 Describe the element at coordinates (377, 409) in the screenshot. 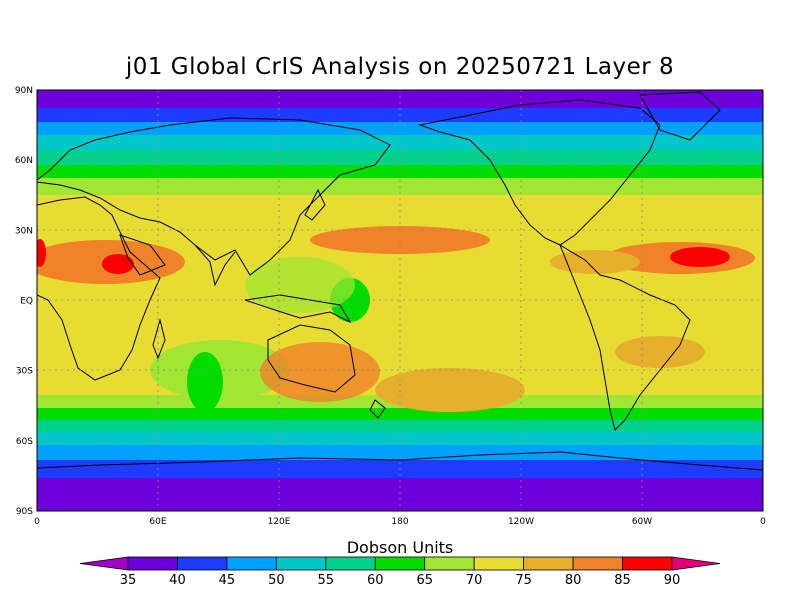

I see `coast-new-zealand` at that location.